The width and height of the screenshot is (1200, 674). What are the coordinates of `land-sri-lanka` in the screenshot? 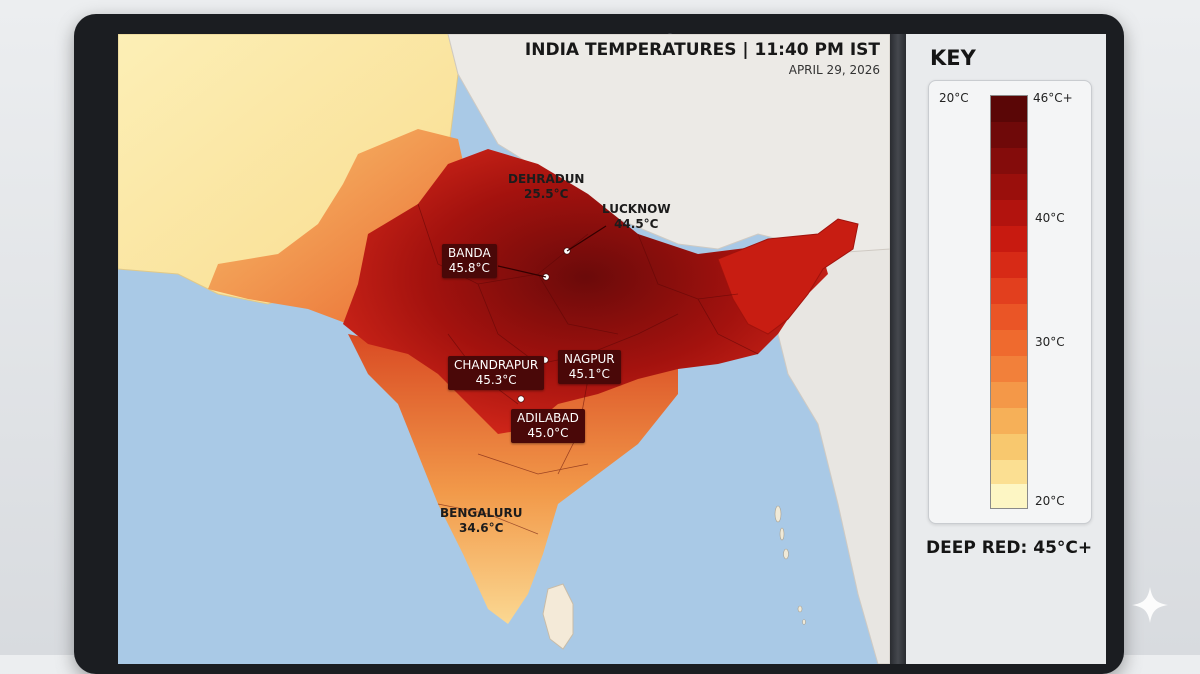 It's located at (558, 616).